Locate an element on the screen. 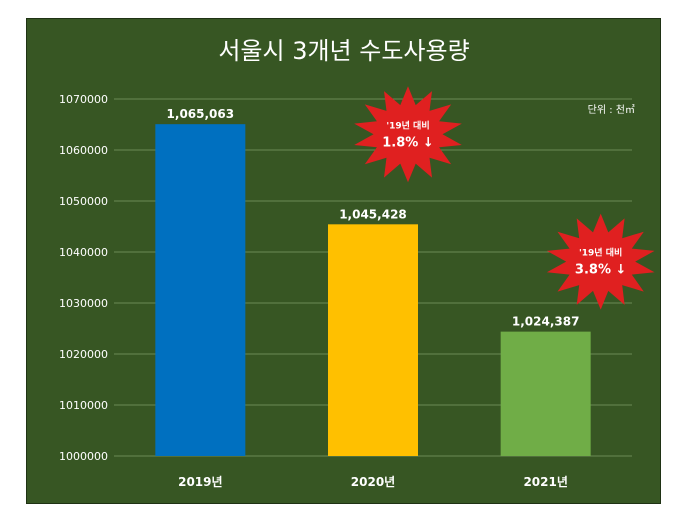 The image size is (680, 510). y-tick-label: 1060000 is located at coordinates (83, 150).